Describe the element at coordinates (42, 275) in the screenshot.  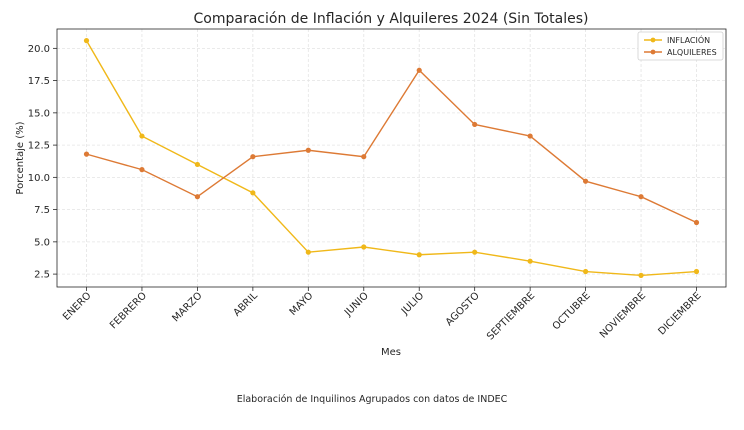
I see `y-tick-label: 2.5` at that location.